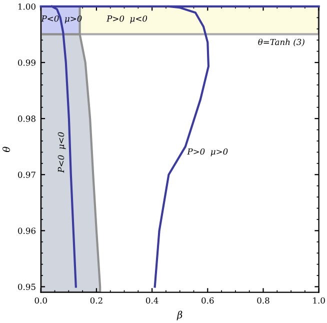 The image size is (327, 323). Describe the element at coordinates (27, 231) in the screenshot. I see `y-tick-label: 0.96` at that location.